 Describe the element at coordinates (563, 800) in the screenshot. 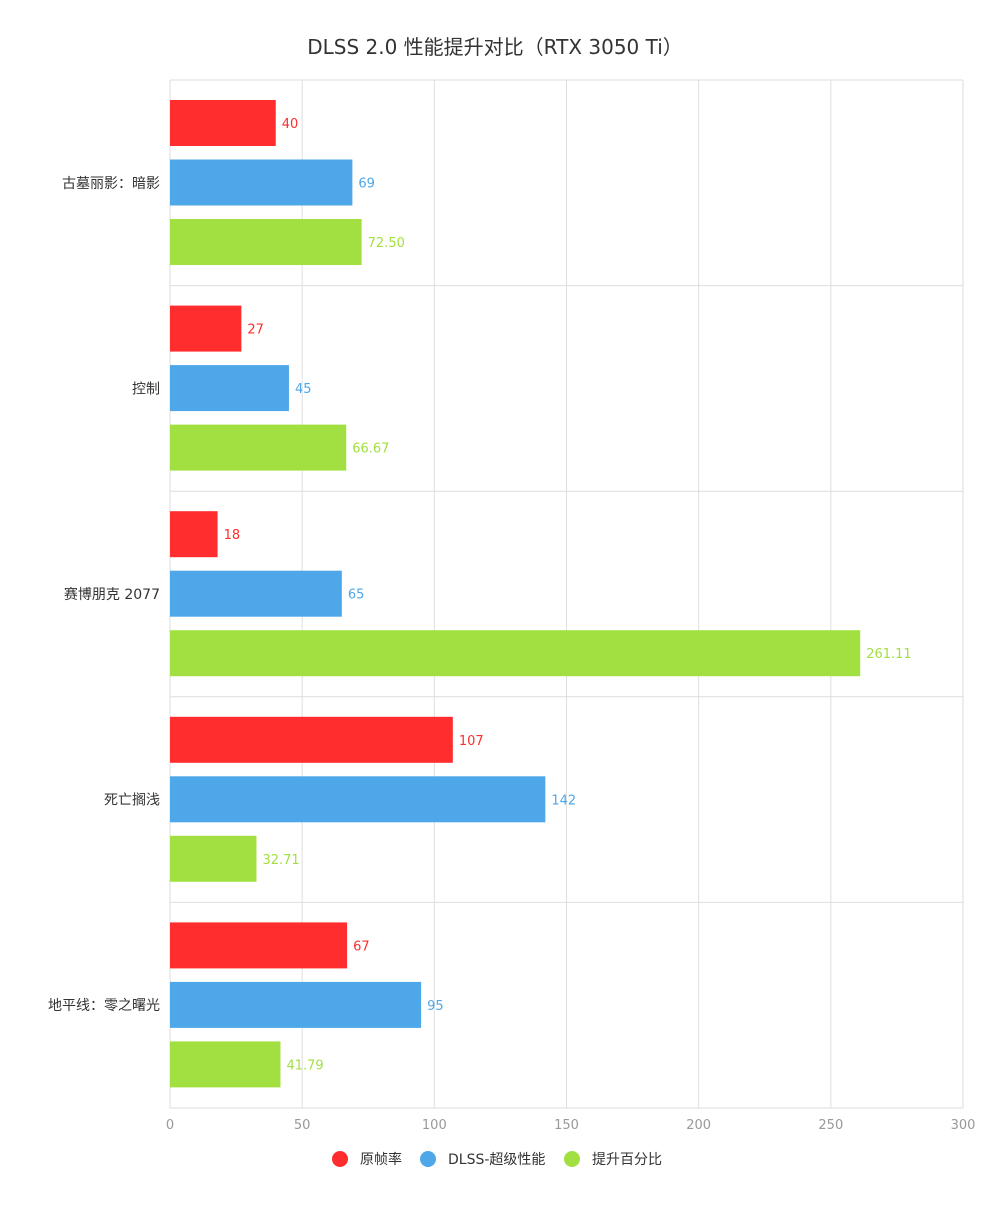

I see `data-label-3-series-1: 142` at that location.